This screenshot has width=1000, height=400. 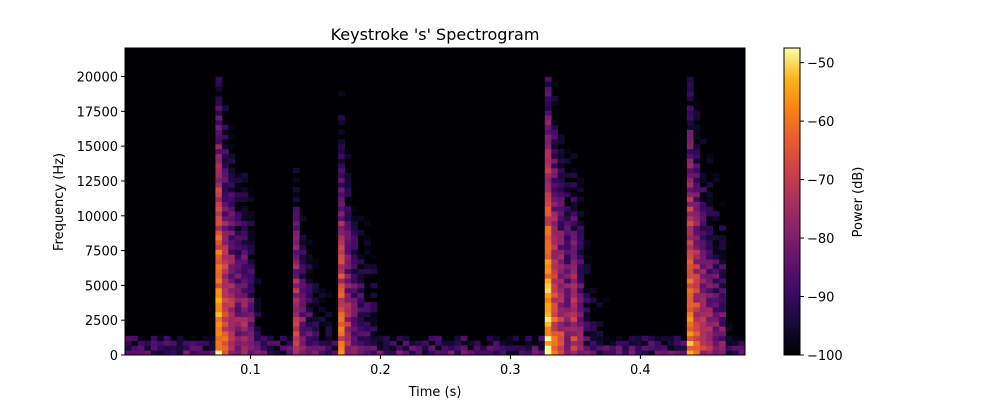 What do you see at coordinates (250, 370) in the screenshot?
I see `x-tick-label: 0.1` at bounding box center [250, 370].